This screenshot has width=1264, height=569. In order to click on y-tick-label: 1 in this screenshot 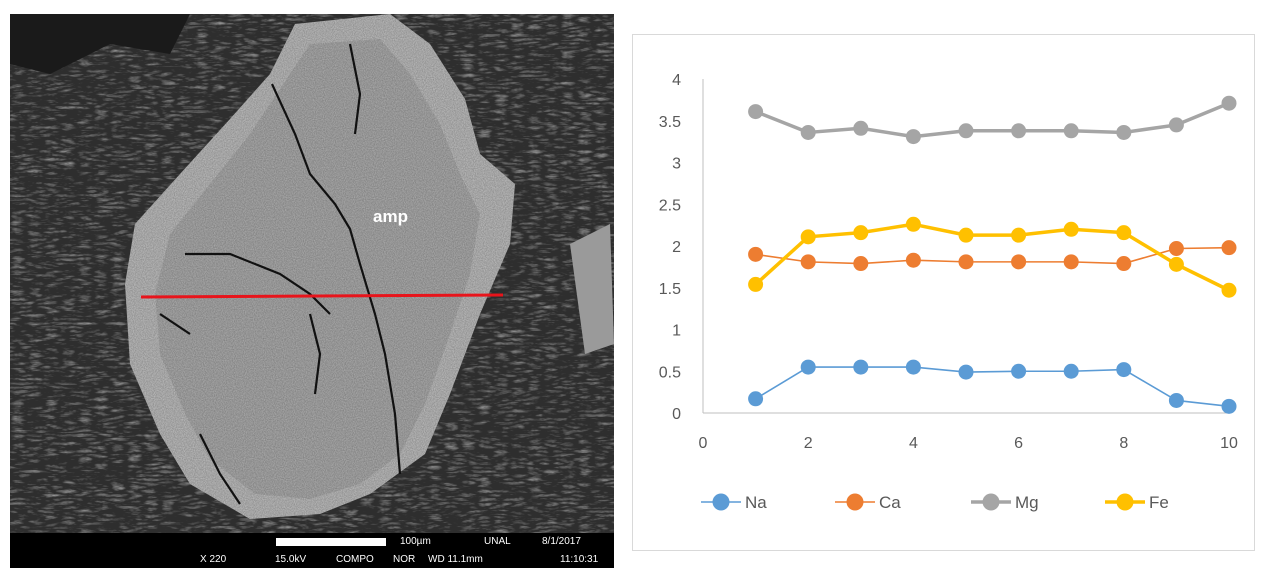, I will do `click(676, 331)`.